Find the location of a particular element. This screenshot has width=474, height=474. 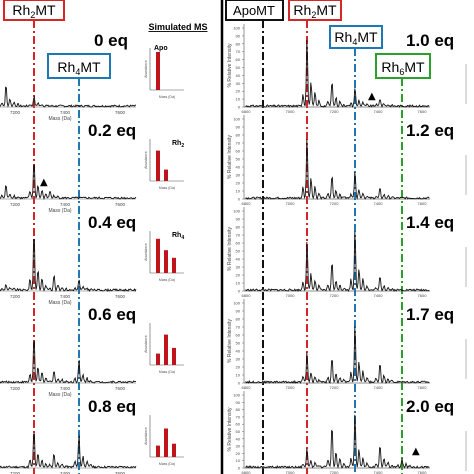

y-tick-label: 0 is located at coordinates (239, 199).